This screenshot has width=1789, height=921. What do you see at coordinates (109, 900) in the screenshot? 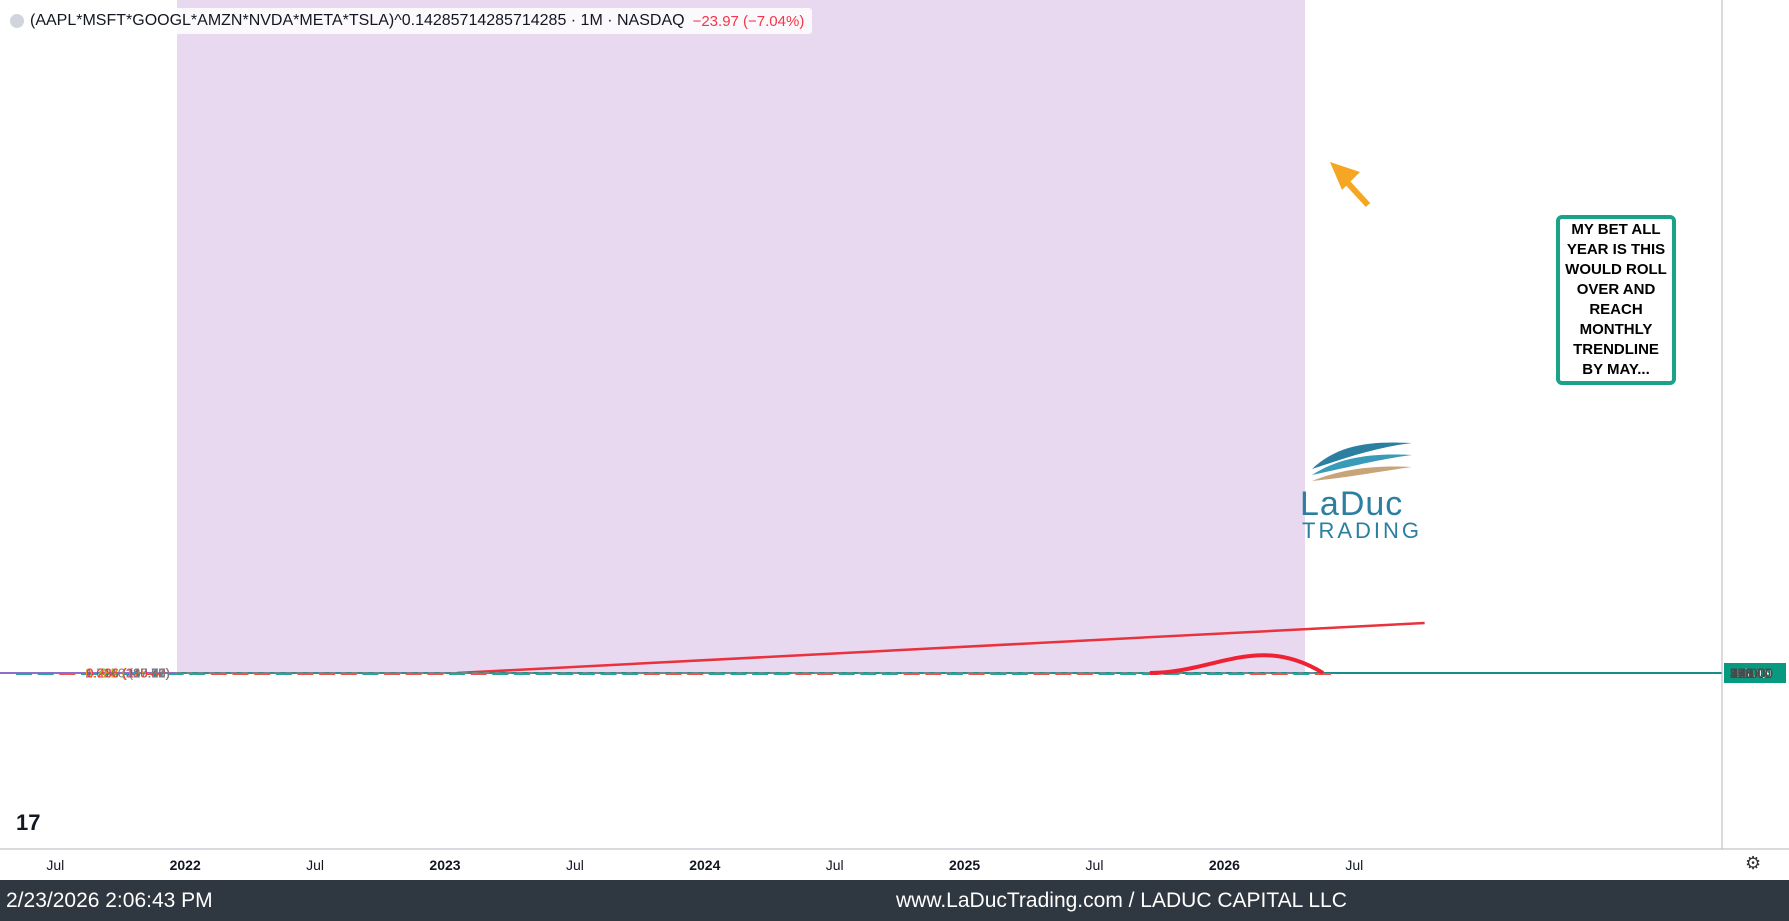
I see `timestamp: 2/23/2026 2:06:43 PM` at bounding box center [109, 900].